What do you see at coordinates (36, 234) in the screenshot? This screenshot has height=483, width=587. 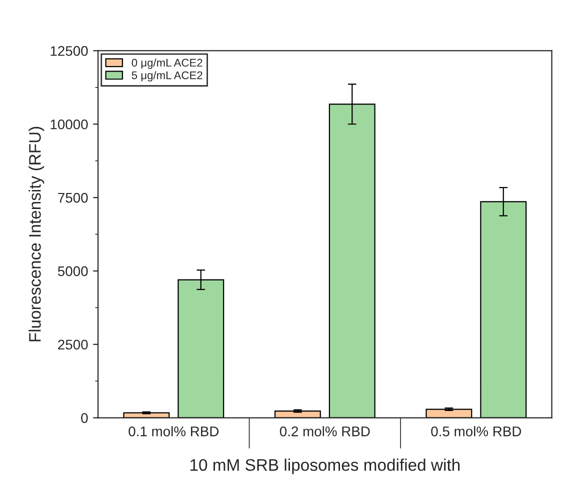 I see `y-axis-title: Fluorescence Intensity (RFU)` at bounding box center [36, 234].